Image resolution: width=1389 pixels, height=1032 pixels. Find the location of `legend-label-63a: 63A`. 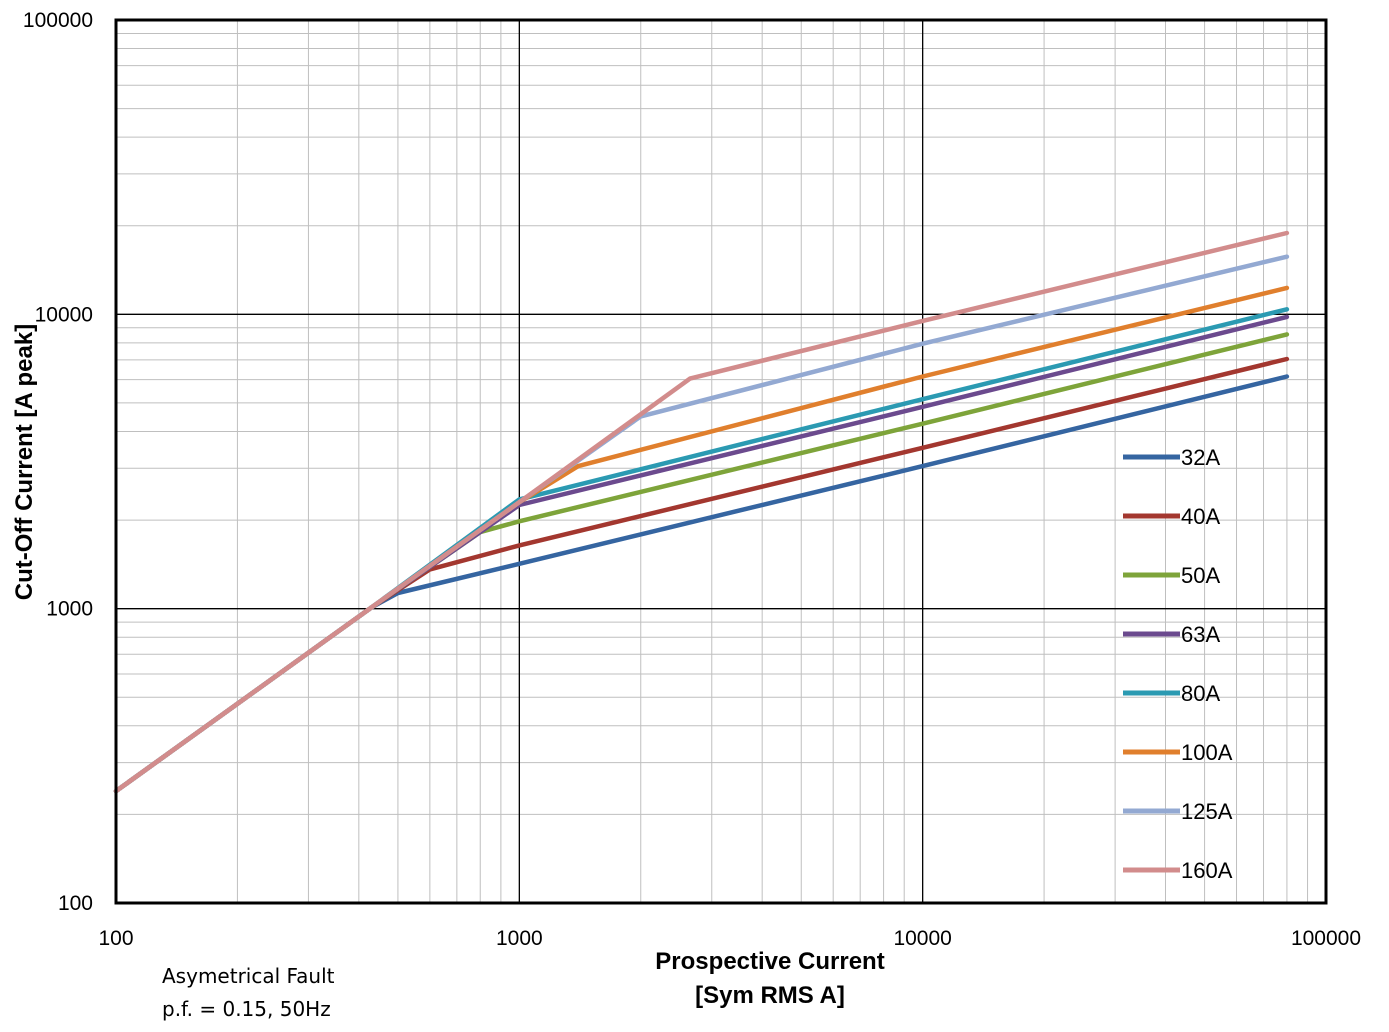

legend-label-63a: 63A is located at coordinates (1200, 634).